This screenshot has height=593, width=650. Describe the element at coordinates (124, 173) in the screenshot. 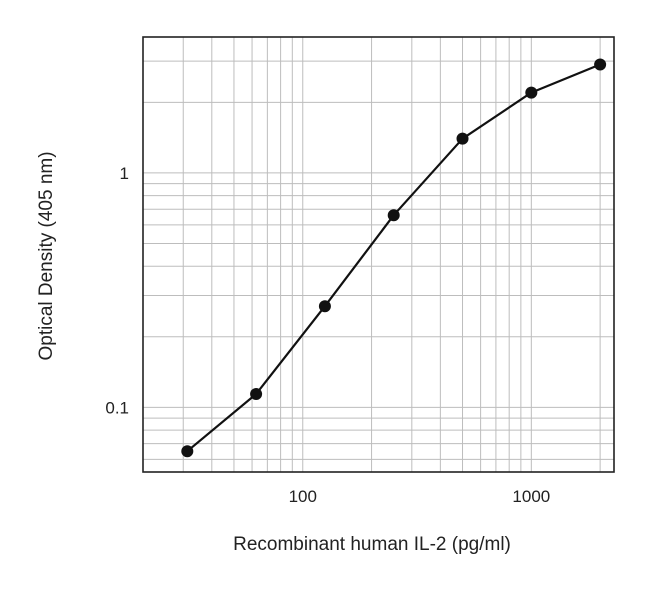

I see `y-tick-label: 1` at that location.